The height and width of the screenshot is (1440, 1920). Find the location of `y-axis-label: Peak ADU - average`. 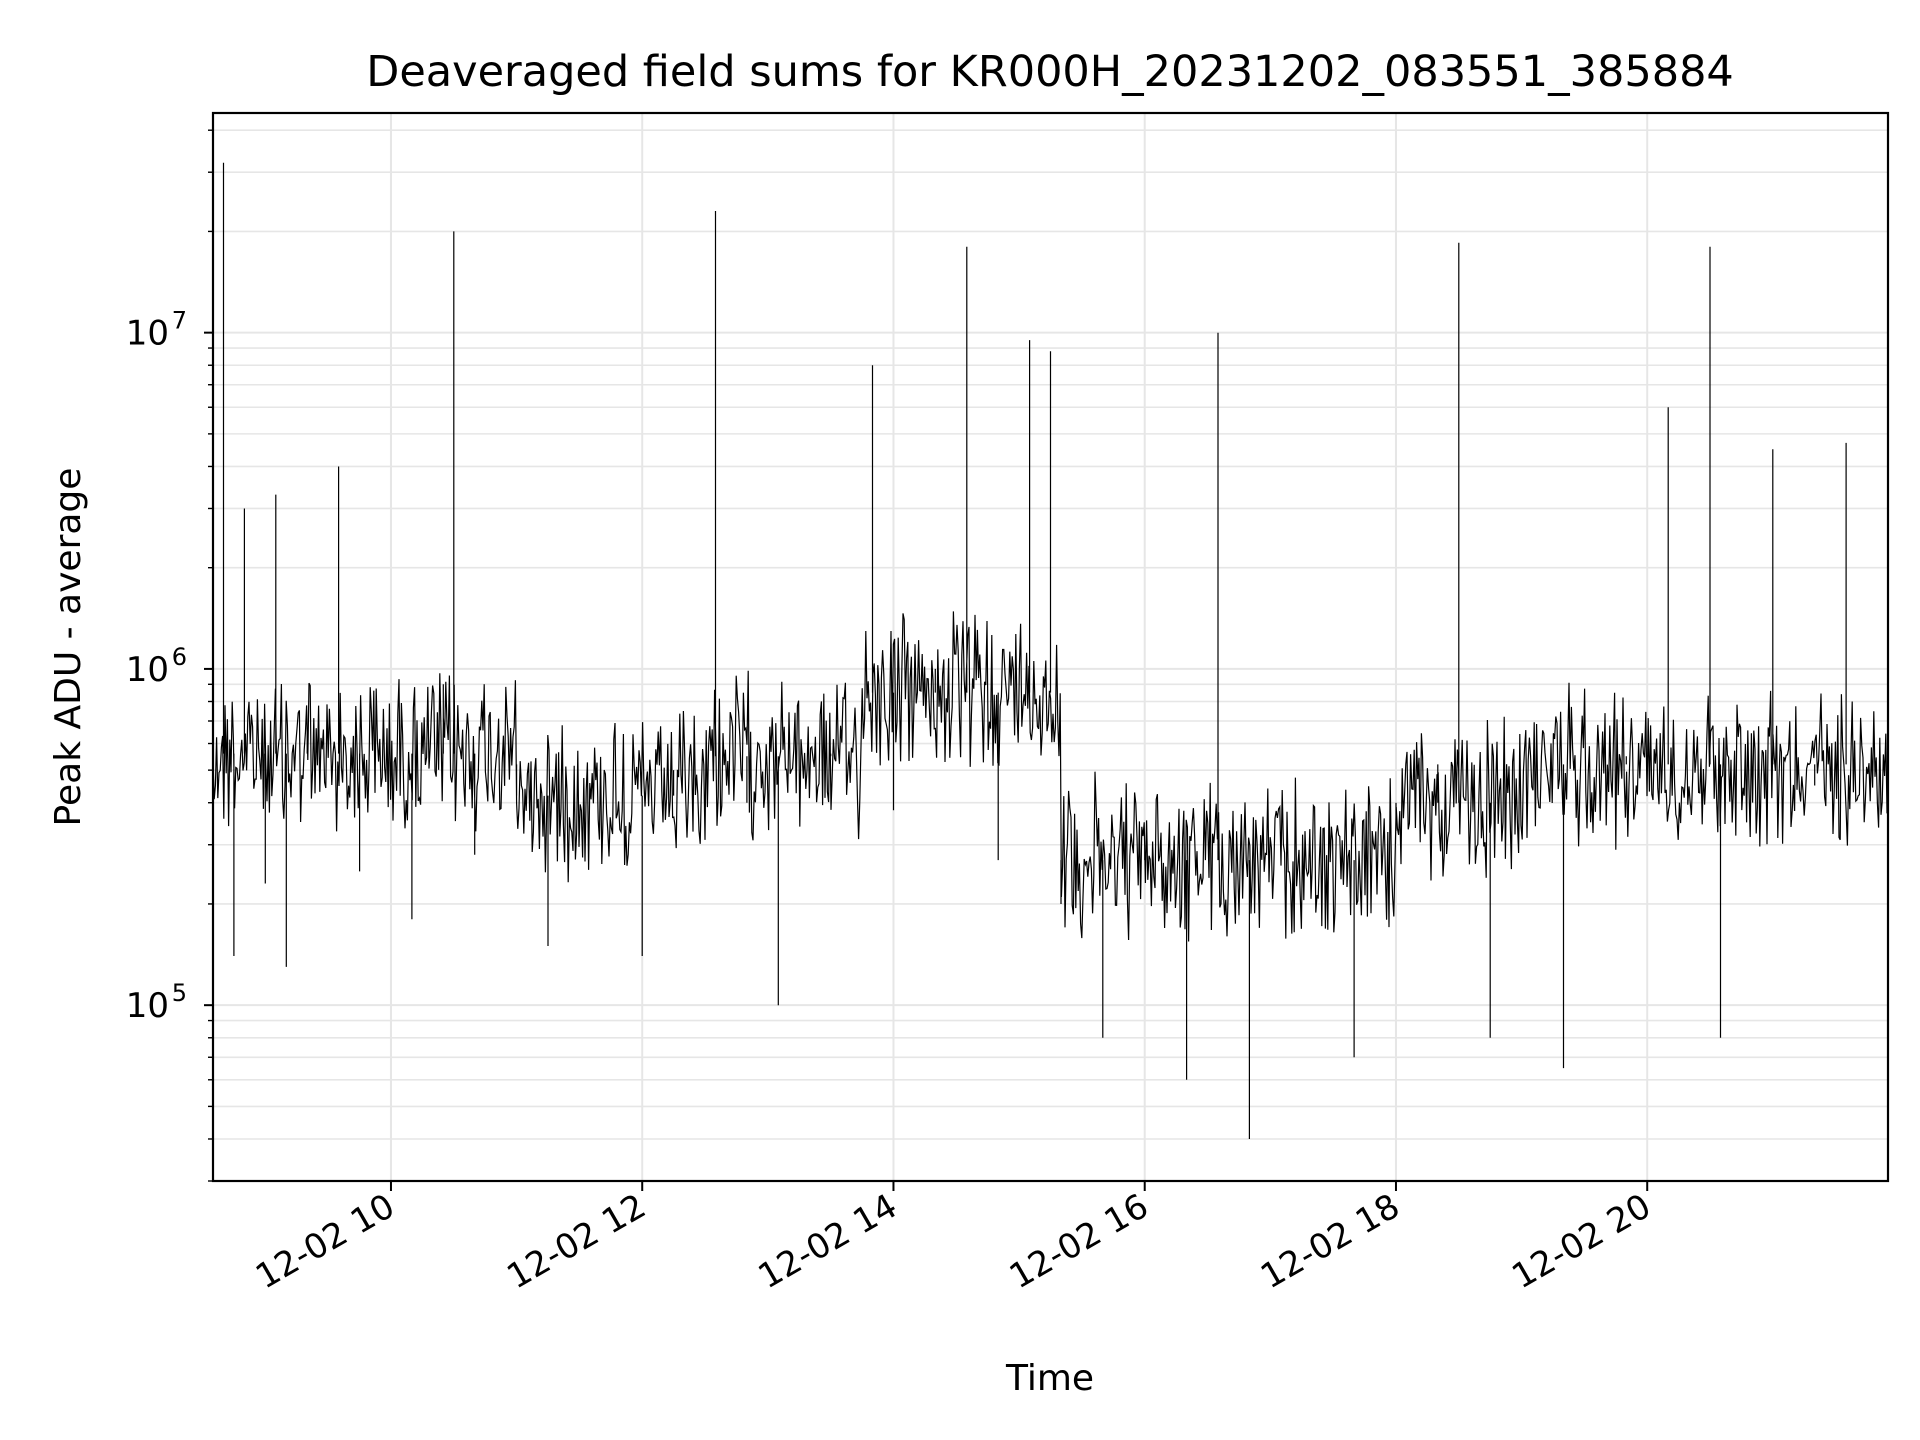

y-axis-label: Peak ADU - average is located at coordinates (68, 647).